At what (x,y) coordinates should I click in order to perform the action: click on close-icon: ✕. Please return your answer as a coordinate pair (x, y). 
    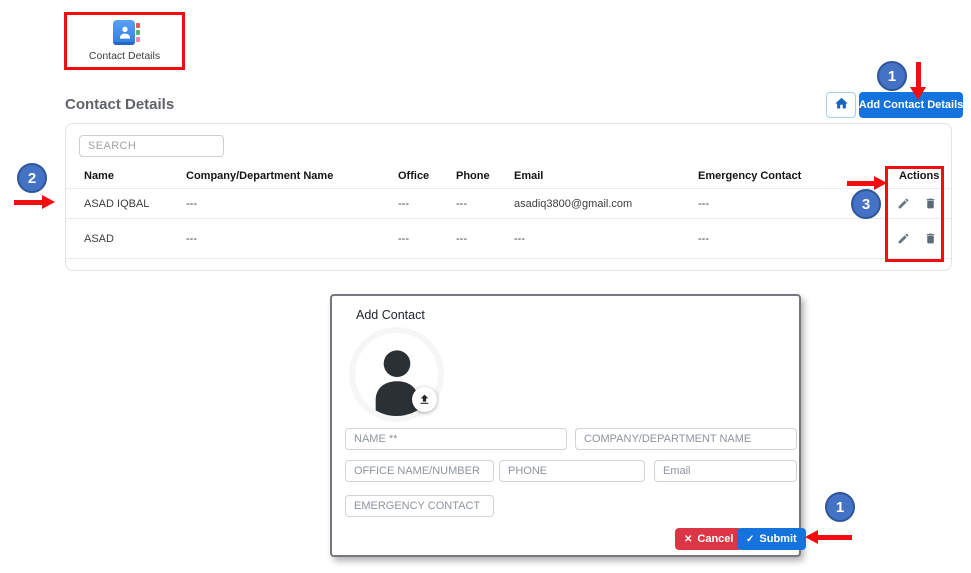
    Looking at the image, I should click on (688, 539).